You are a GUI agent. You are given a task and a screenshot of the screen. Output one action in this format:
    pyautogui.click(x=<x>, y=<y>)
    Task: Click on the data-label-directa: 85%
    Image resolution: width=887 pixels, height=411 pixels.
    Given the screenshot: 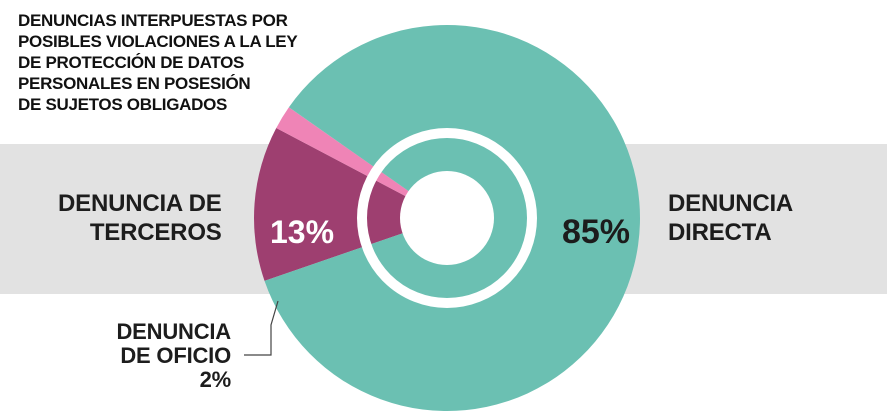 What is the action you would take?
    pyautogui.click(x=596, y=232)
    